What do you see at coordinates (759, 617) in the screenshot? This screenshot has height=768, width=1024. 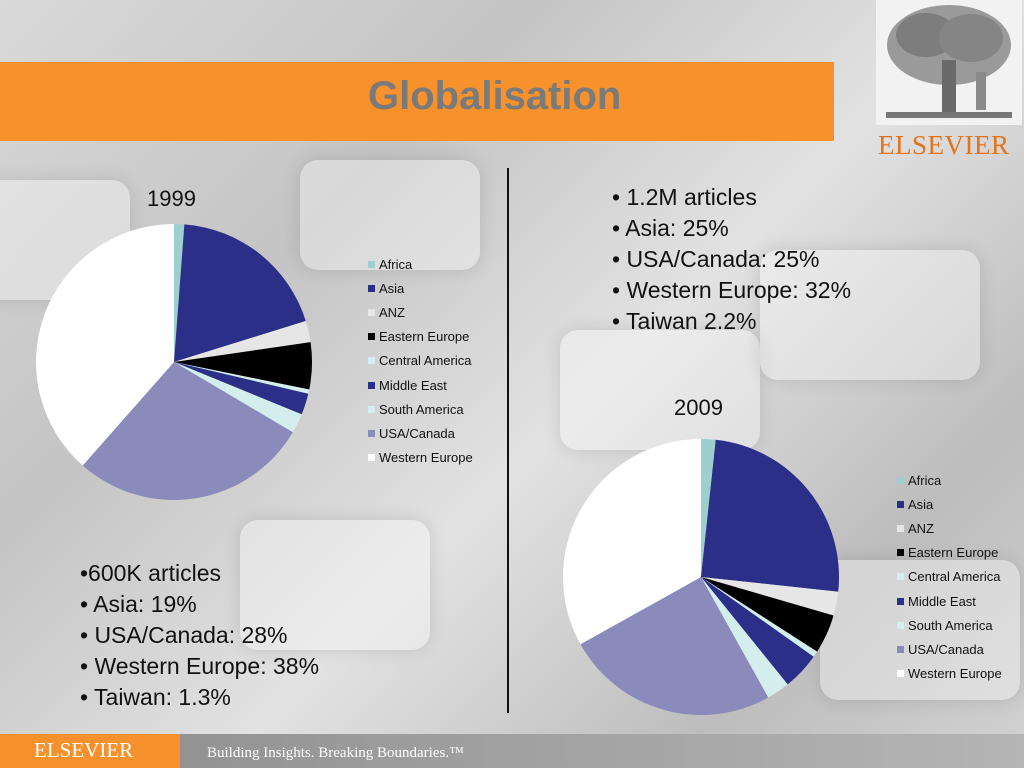 I see `pie-slice-central-america` at bounding box center [759, 617].